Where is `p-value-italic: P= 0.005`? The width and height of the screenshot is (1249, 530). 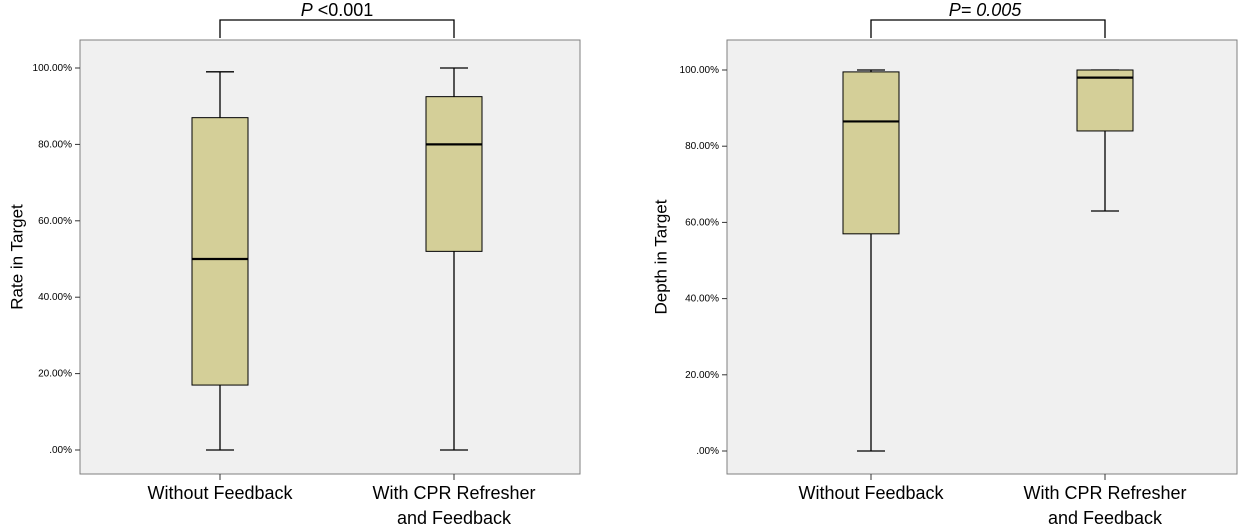
p-value-italic: P= 0.005 is located at coordinates (986, 10).